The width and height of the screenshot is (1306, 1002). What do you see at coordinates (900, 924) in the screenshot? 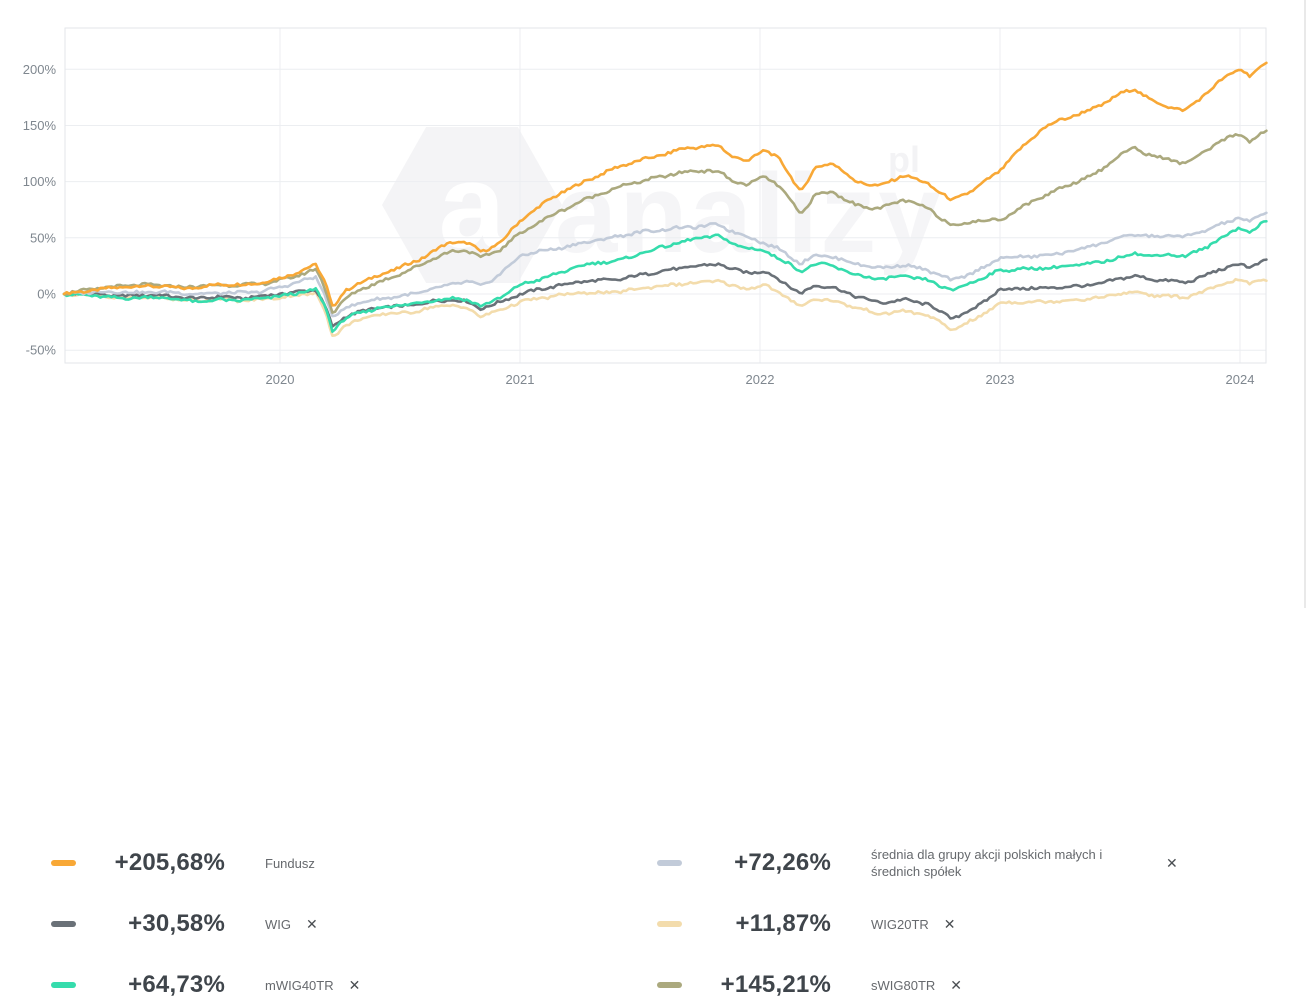
I see `series-label: WIG20TR` at bounding box center [900, 924].